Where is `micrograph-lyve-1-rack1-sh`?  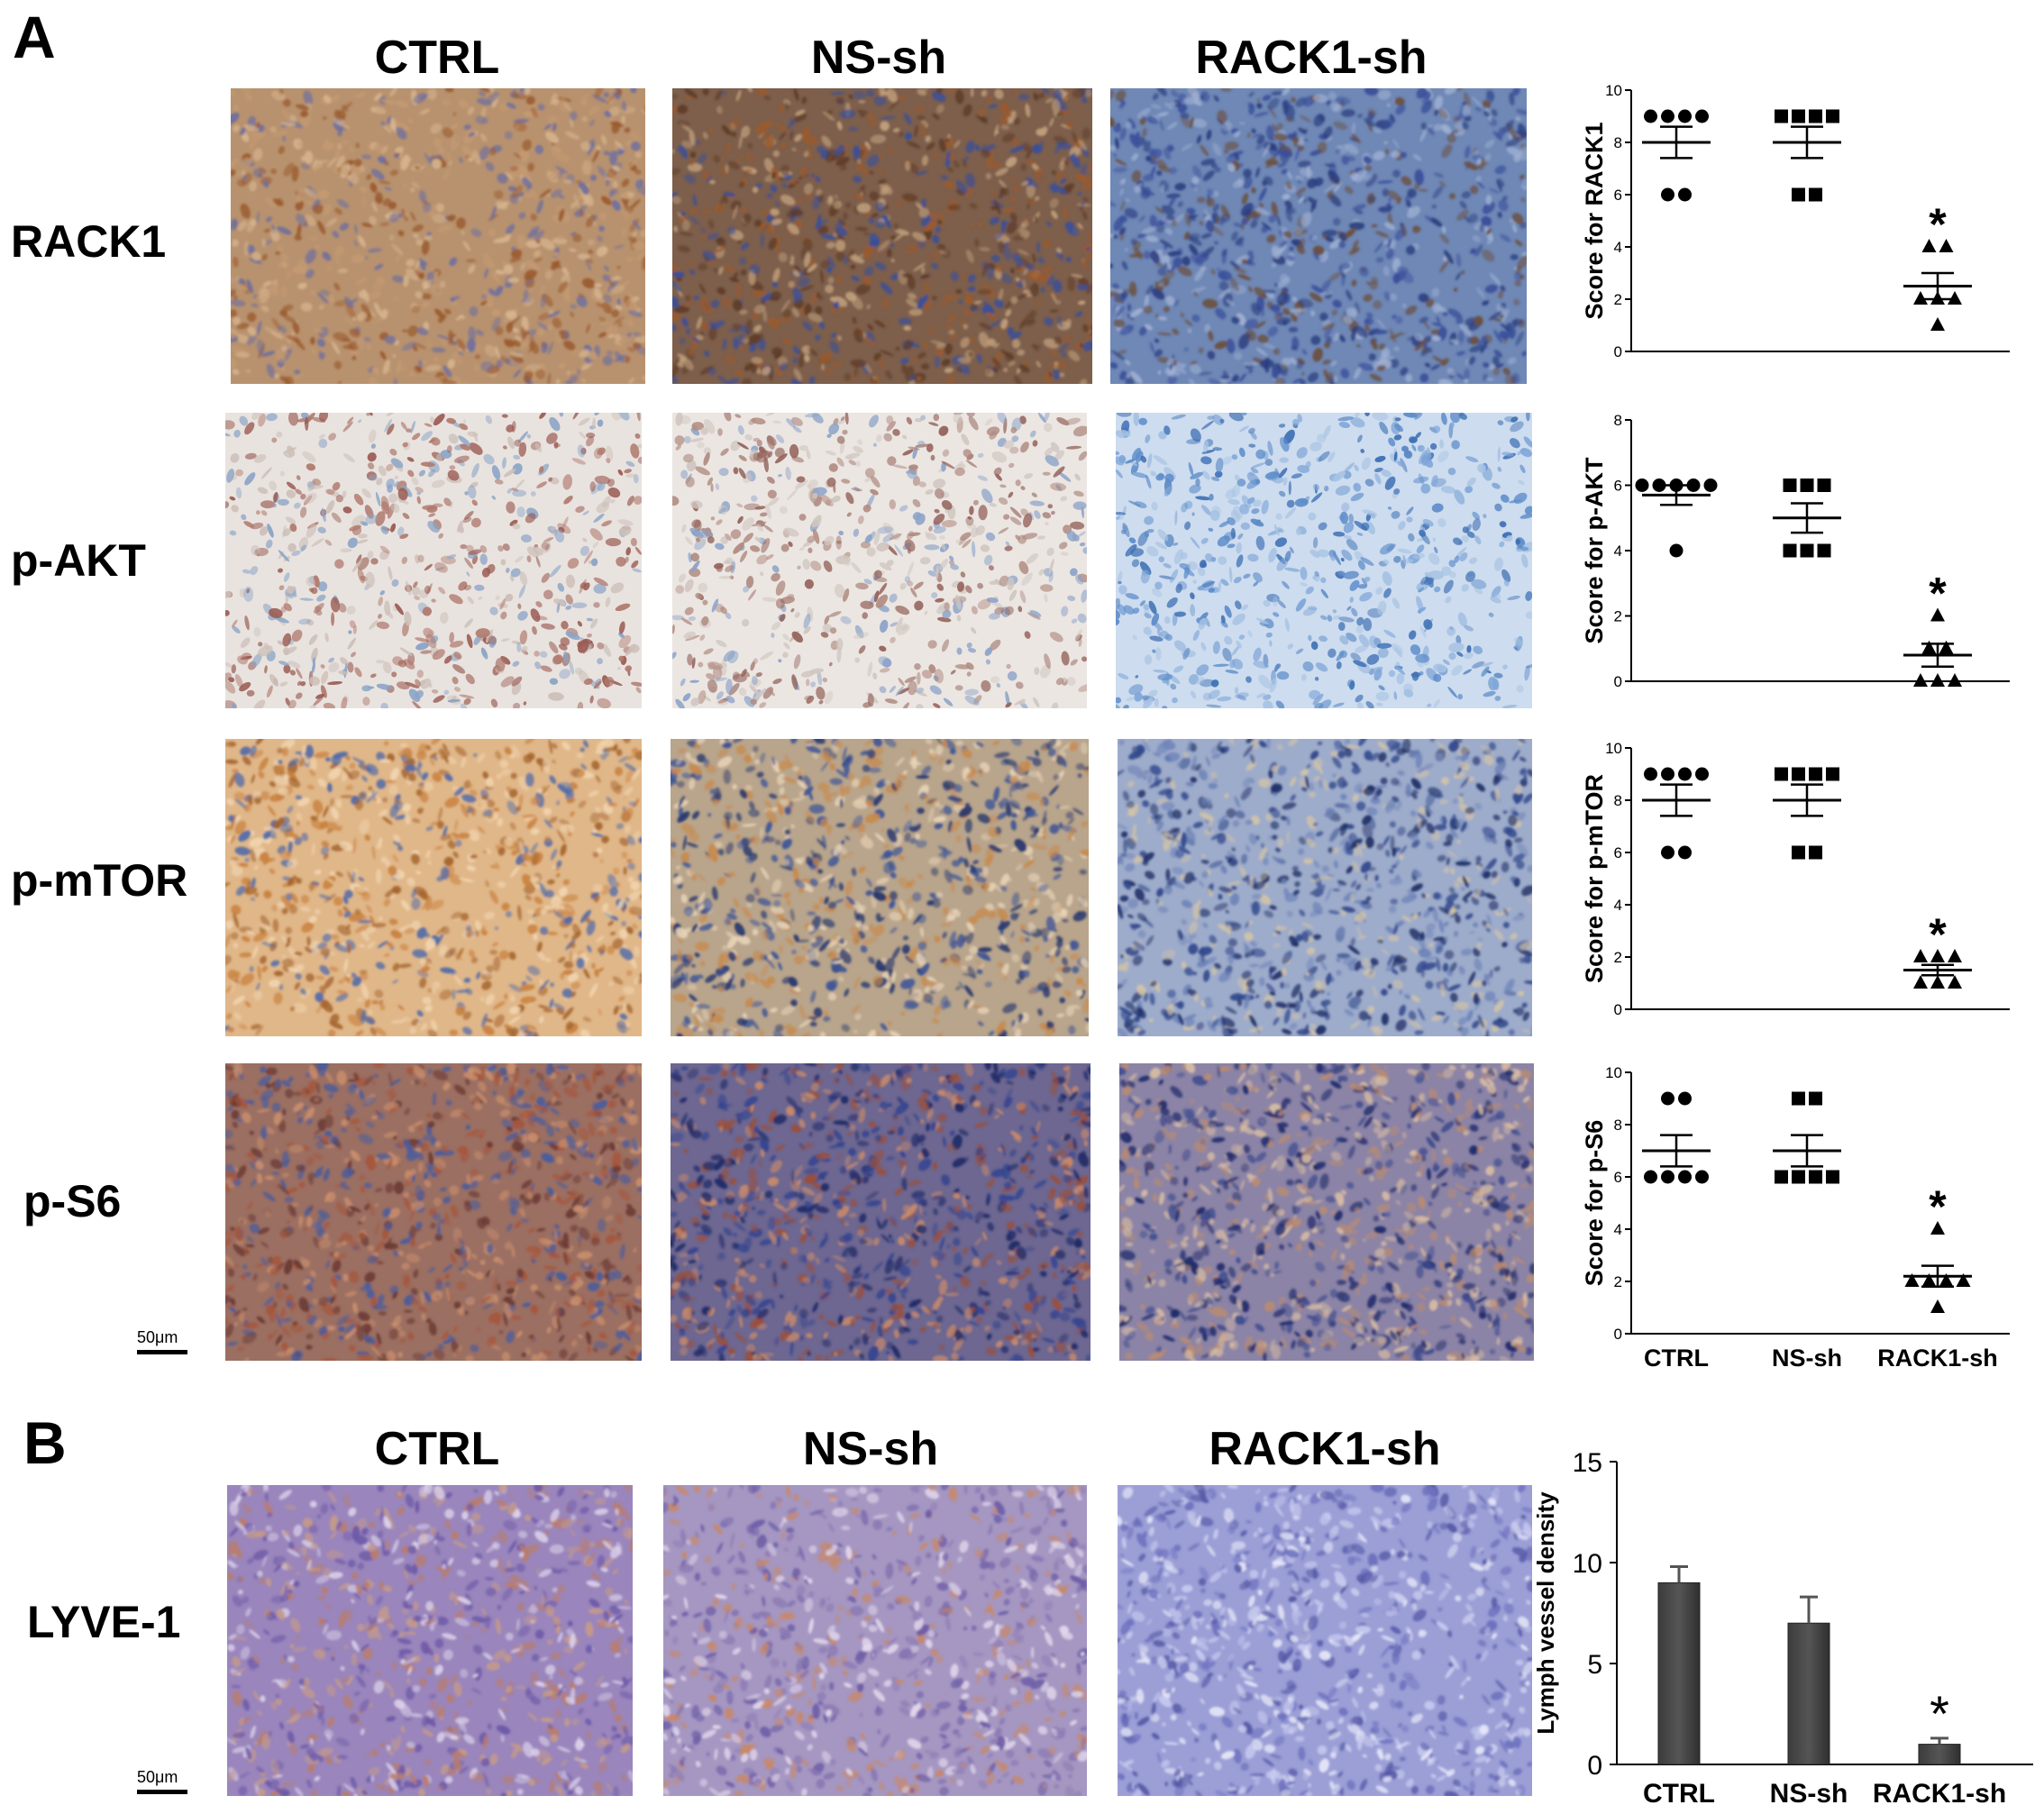 micrograph-lyve-1-rack1-sh is located at coordinates (1325, 1640).